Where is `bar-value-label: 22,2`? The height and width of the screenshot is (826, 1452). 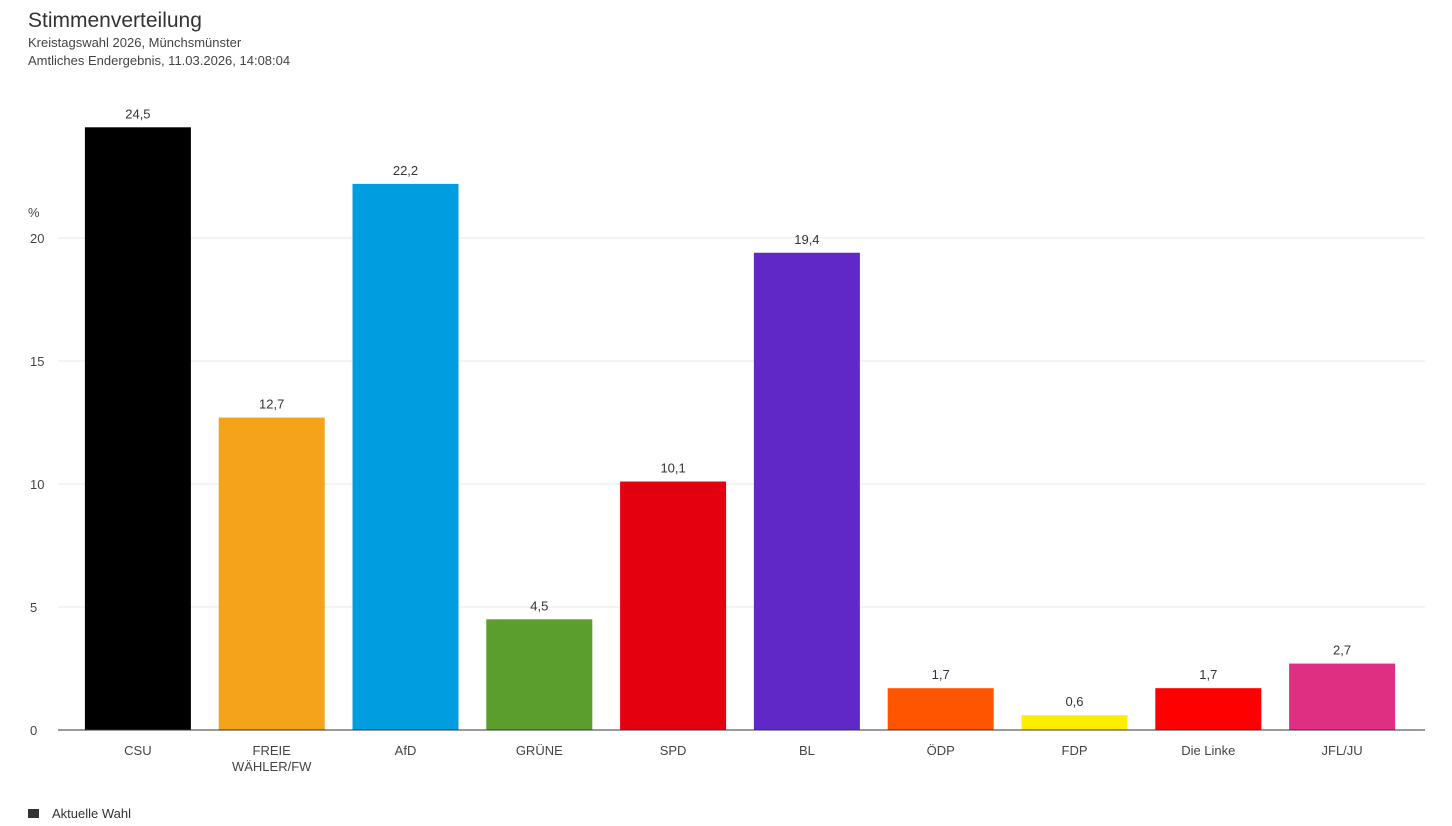 bar-value-label: 22,2 is located at coordinates (405, 170).